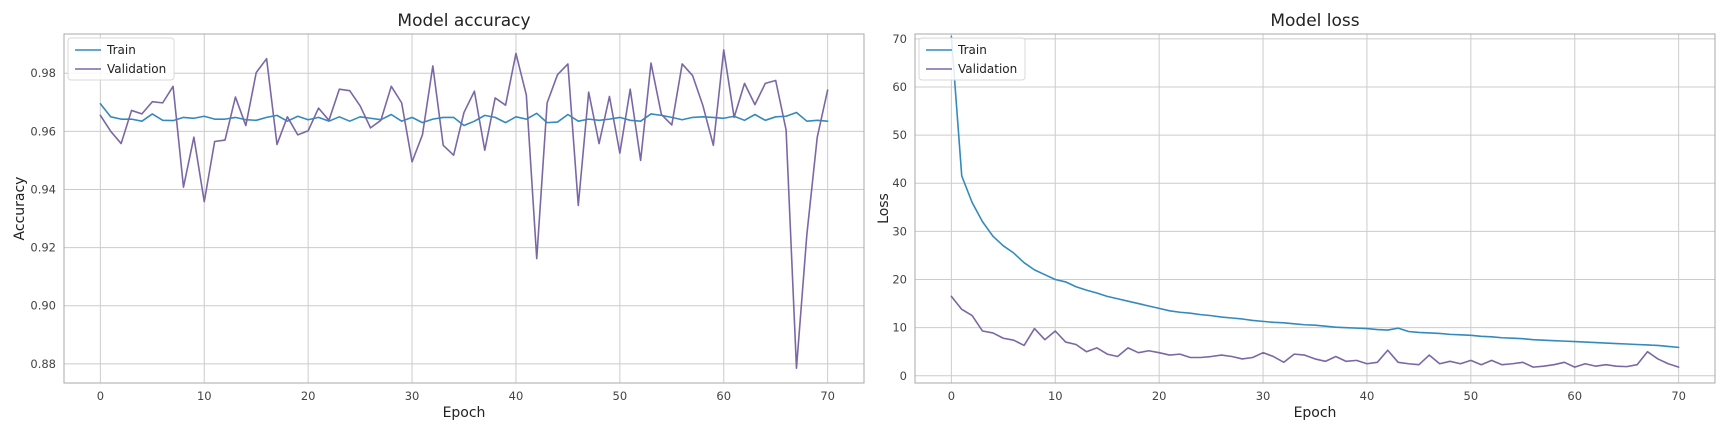 The image size is (1728, 432). What do you see at coordinates (620, 396) in the screenshot?
I see `accuracy-x-tick-label: 50` at bounding box center [620, 396].